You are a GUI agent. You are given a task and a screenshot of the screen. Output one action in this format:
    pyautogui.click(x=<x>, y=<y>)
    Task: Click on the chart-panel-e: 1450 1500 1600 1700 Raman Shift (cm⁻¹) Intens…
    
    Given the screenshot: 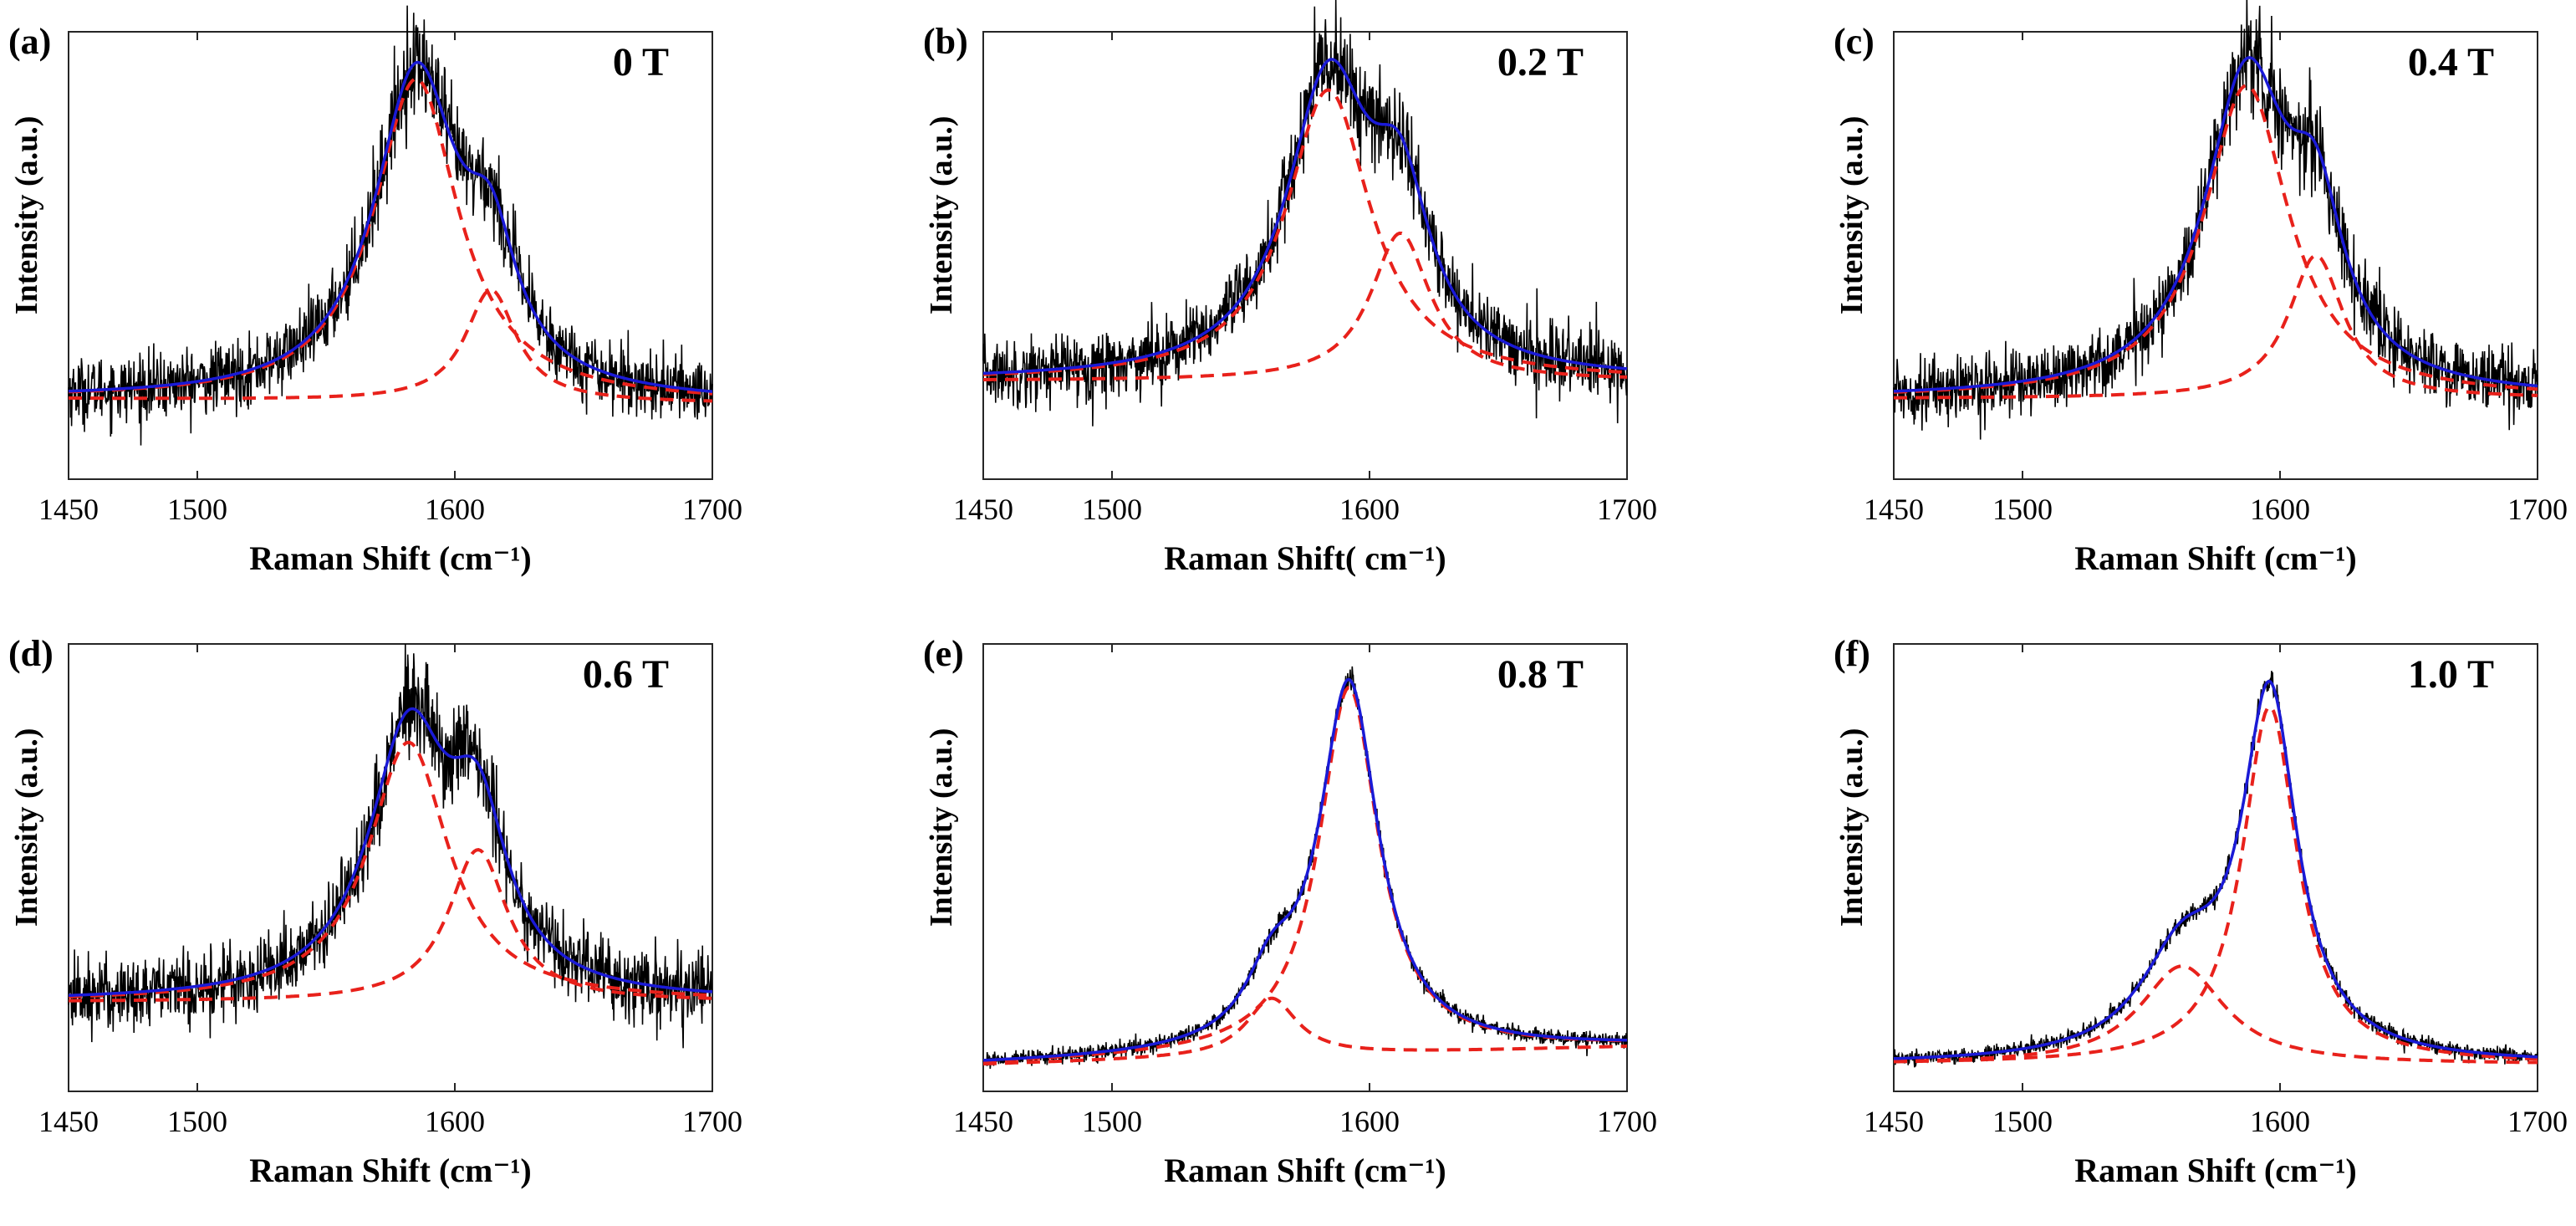 What is the action you would take?
    pyautogui.click(x=1290, y=911)
    